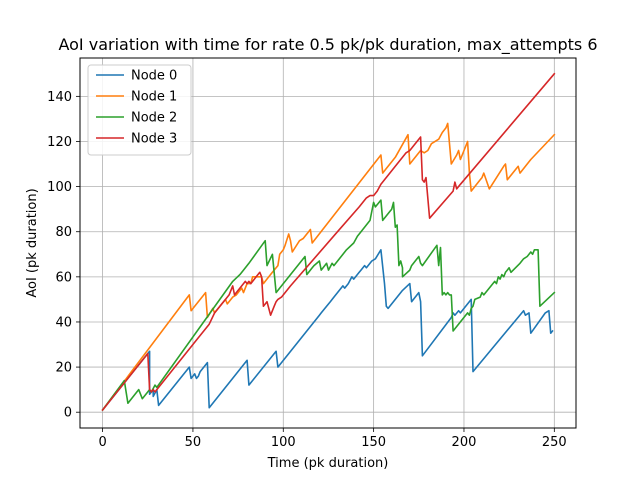 The height and width of the screenshot is (480, 640). Describe the element at coordinates (63, 277) in the screenshot. I see `y-tick-label: 60` at that location.